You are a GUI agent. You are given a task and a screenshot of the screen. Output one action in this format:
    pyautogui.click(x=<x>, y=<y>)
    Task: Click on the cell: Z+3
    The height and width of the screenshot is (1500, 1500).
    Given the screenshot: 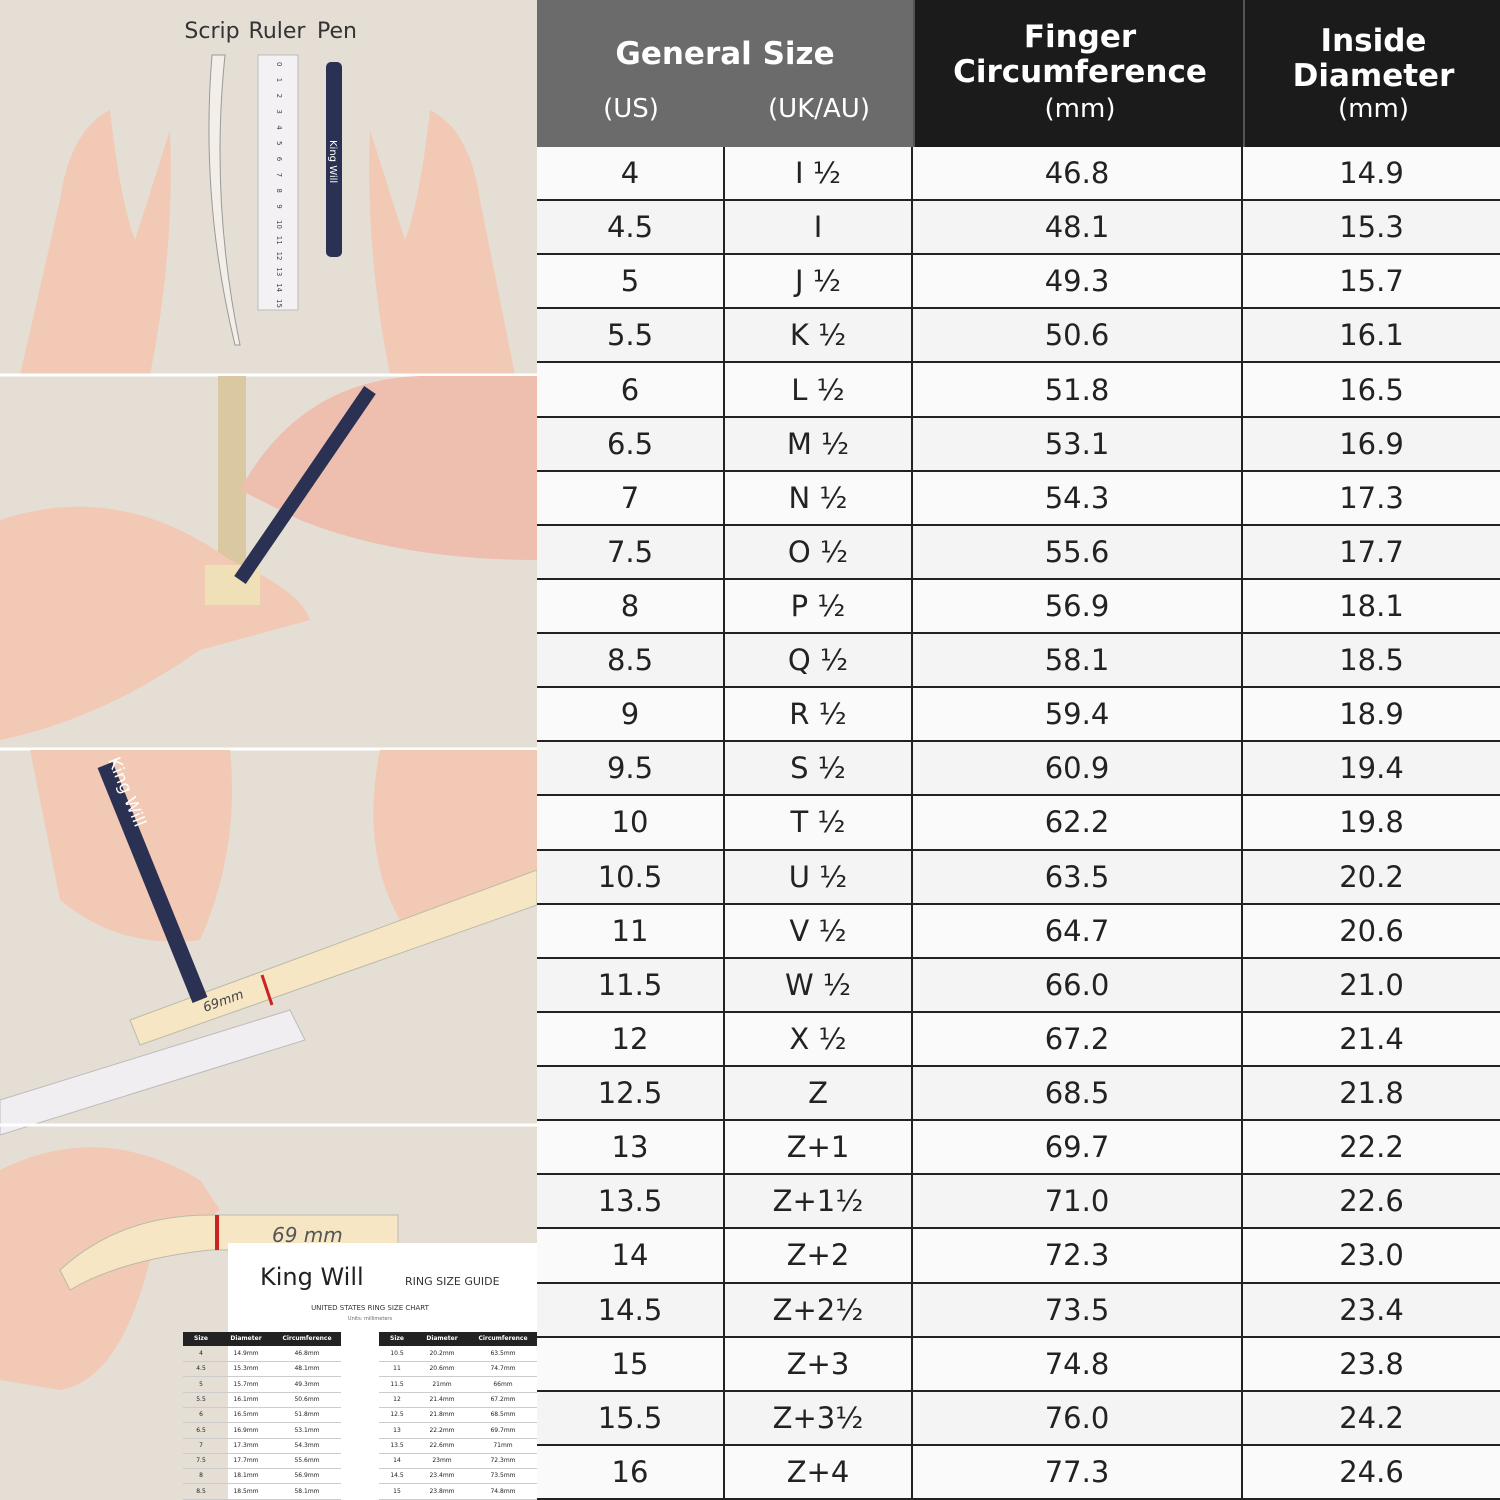 What is the action you would take?
    pyautogui.click(x=819, y=1364)
    